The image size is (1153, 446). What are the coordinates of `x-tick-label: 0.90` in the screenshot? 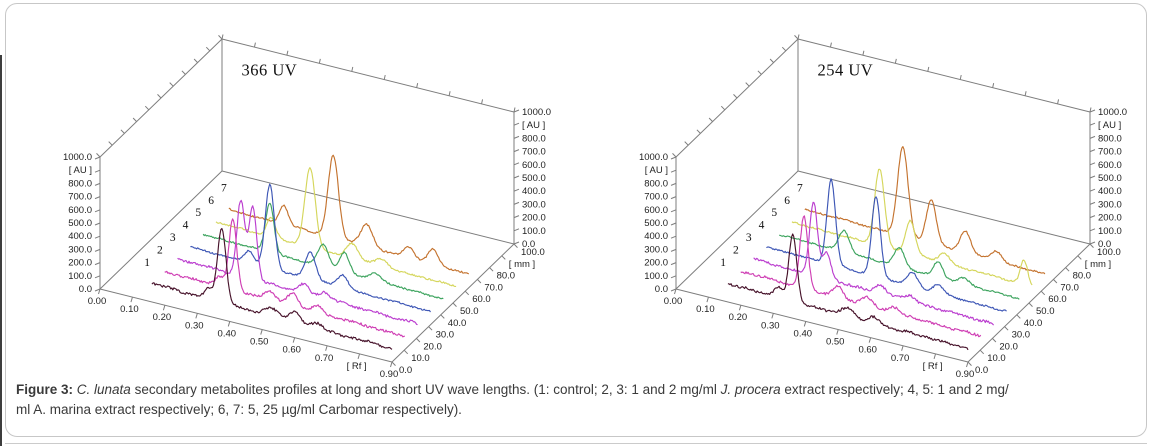 It's located at (389, 374).